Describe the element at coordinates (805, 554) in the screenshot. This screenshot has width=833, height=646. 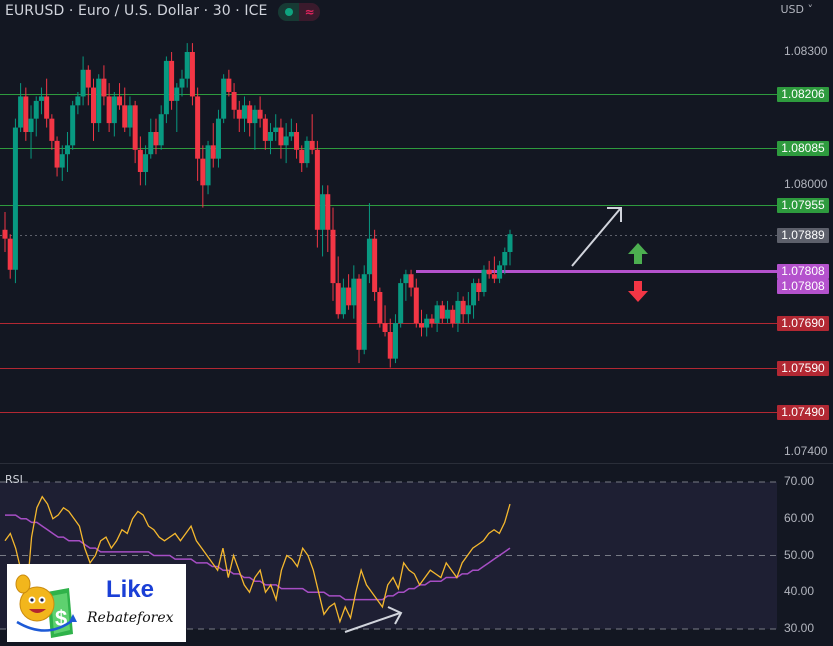
I see `rsi-axis: 70.00 60.00 50.00 40.00 30.00` at that location.